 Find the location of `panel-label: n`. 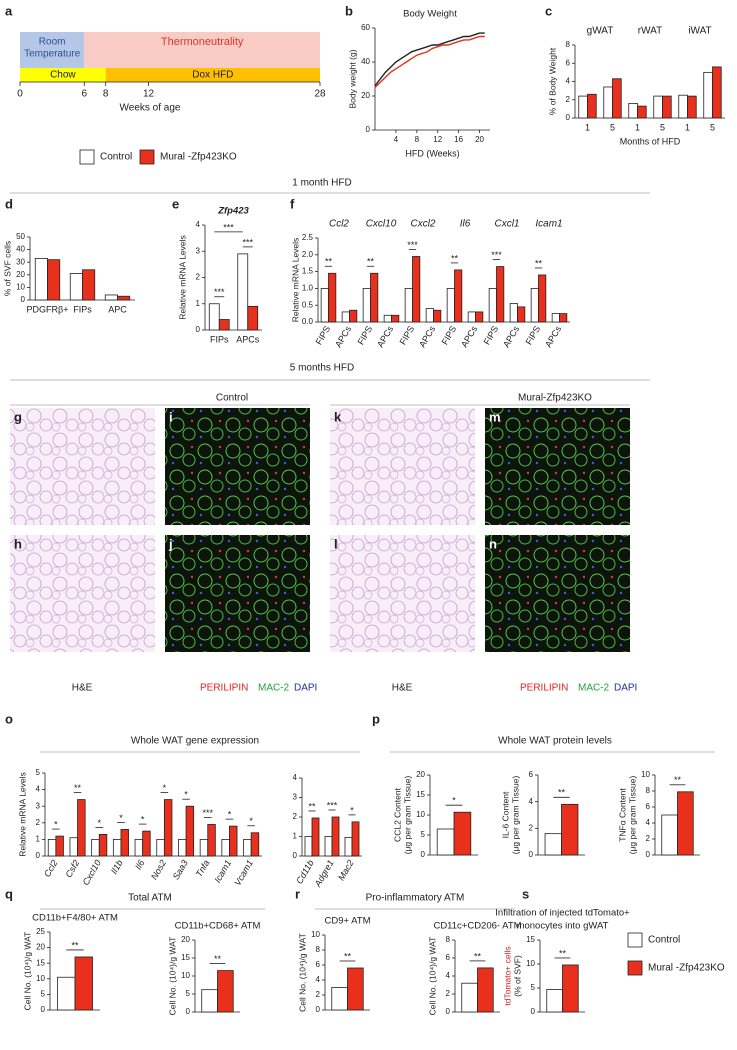

panel-label: n is located at coordinates (493, 543).